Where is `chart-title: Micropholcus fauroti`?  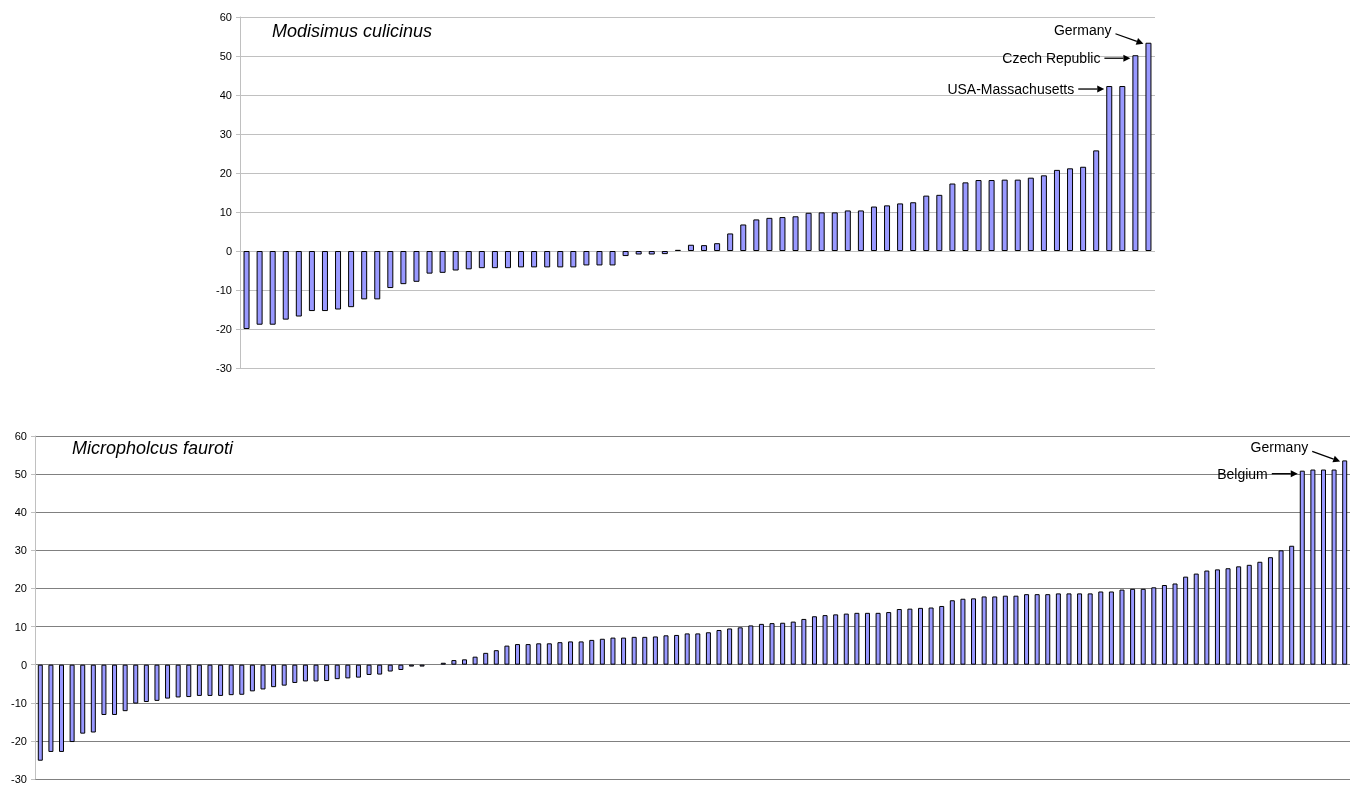 chart-title: Micropholcus fauroti is located at coordinates (153, 448).